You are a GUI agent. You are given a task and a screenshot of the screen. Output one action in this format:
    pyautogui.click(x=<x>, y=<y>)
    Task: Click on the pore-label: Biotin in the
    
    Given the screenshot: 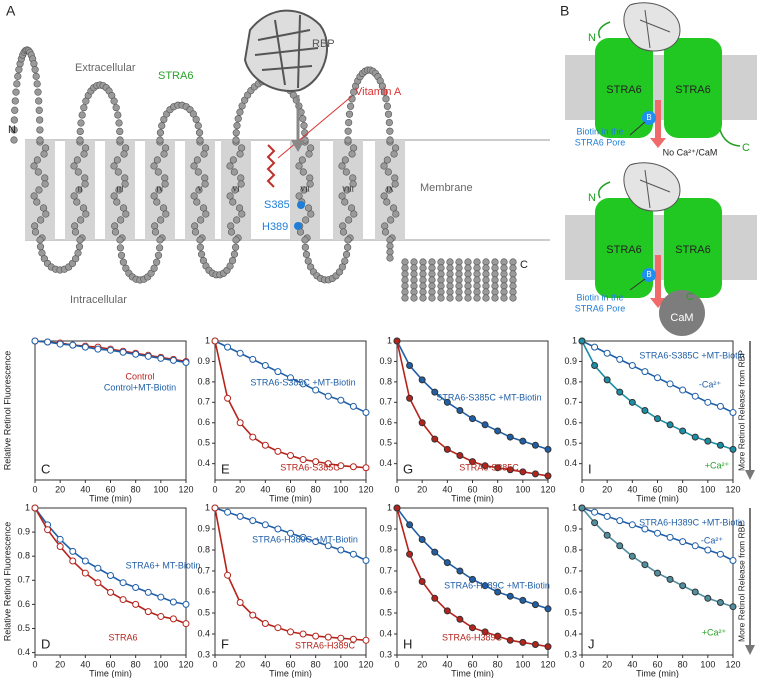 What is the action you would take?
    pyautogui.click(x=599, y=131)
    